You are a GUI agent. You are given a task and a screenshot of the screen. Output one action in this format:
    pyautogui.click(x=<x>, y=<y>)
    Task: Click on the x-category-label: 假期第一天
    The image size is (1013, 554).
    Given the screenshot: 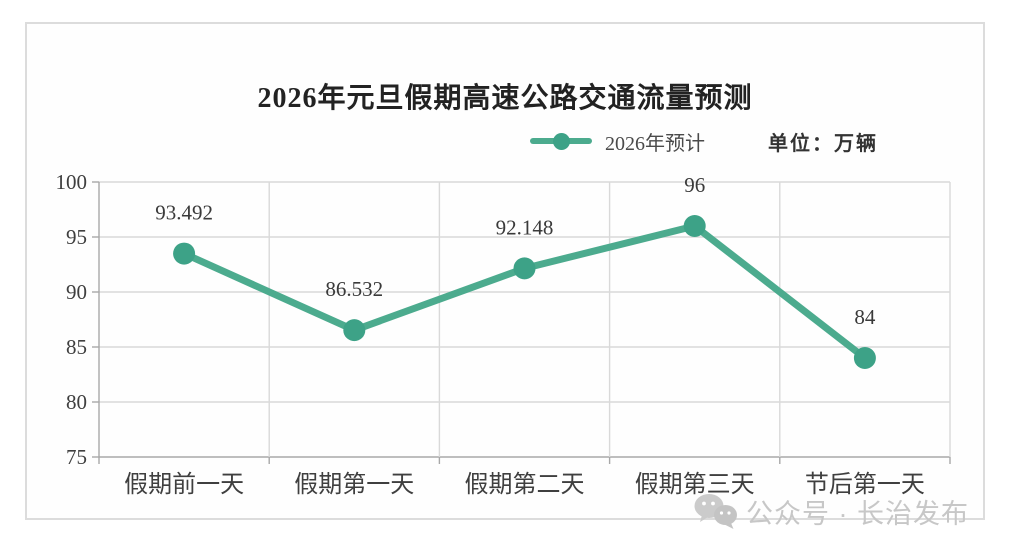 What is the action you would take?
    pyautogui.click(x=354, y=484)
    